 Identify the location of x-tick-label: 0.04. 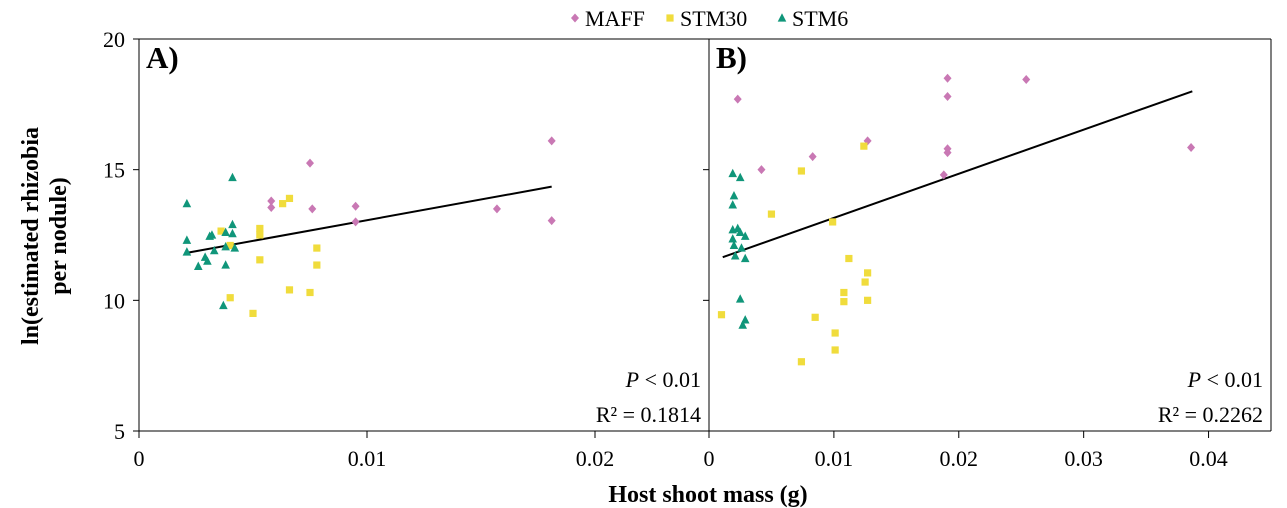
(1208, 458).